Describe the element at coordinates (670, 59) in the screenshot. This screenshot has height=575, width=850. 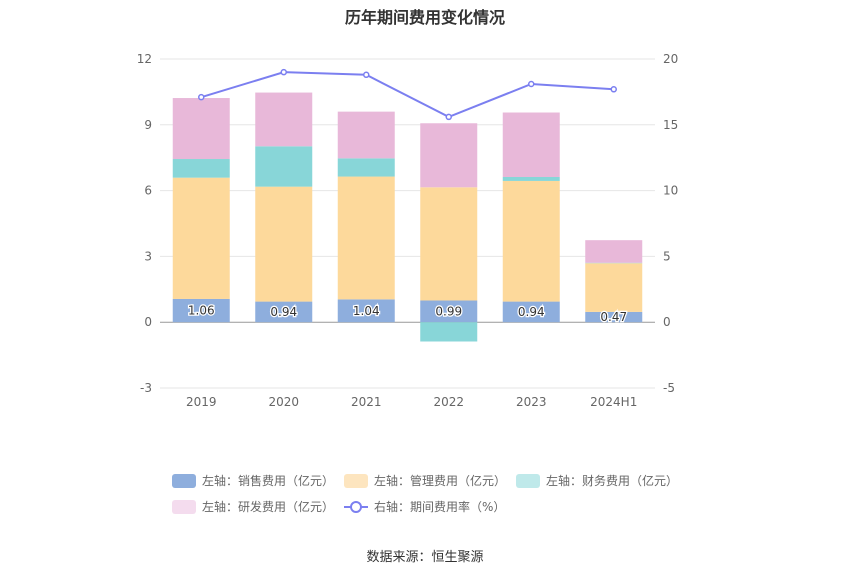
I see `y-right-tick-label: 20` at that location.